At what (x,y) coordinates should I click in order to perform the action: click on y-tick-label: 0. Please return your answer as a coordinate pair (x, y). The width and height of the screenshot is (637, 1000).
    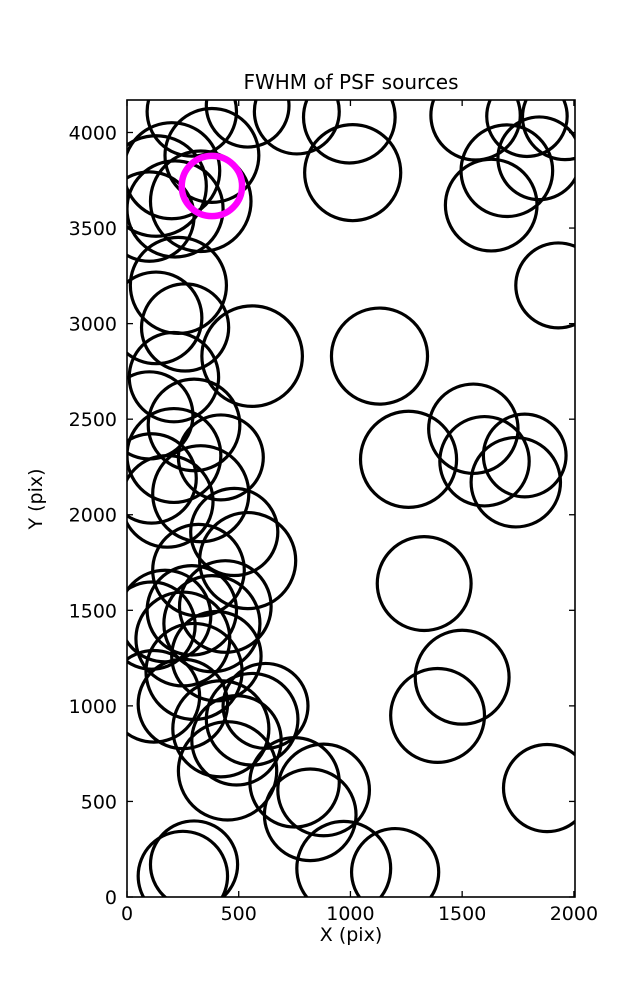
    Looking at the image, I should click on (111, 898).